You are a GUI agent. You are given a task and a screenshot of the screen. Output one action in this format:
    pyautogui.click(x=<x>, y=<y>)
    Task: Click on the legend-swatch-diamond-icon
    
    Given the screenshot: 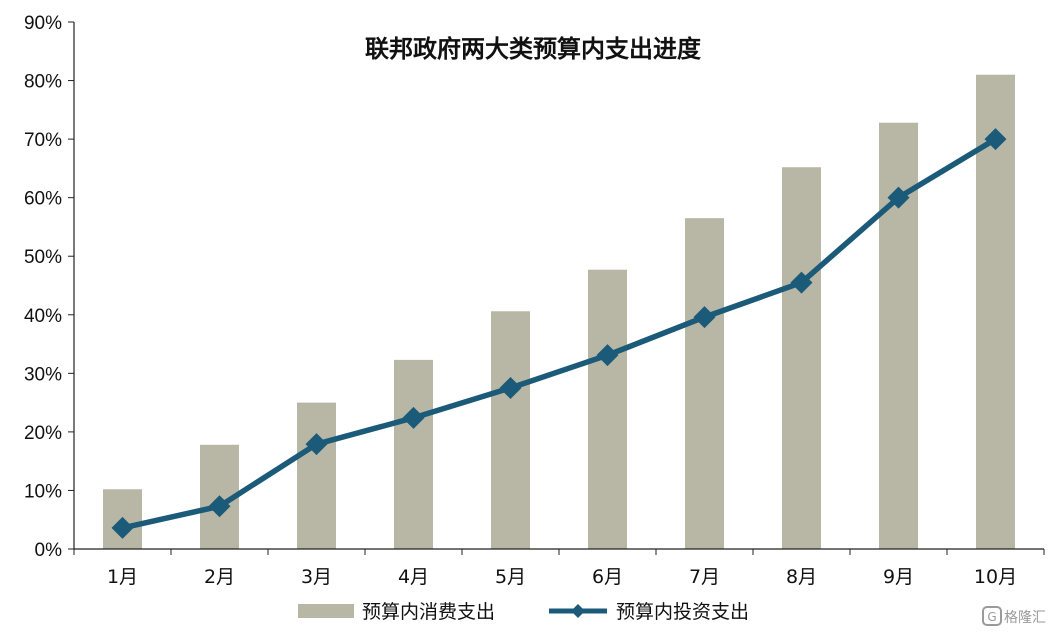 What is the action you would take?
    pyautogui.click(x=578, y=611)
    